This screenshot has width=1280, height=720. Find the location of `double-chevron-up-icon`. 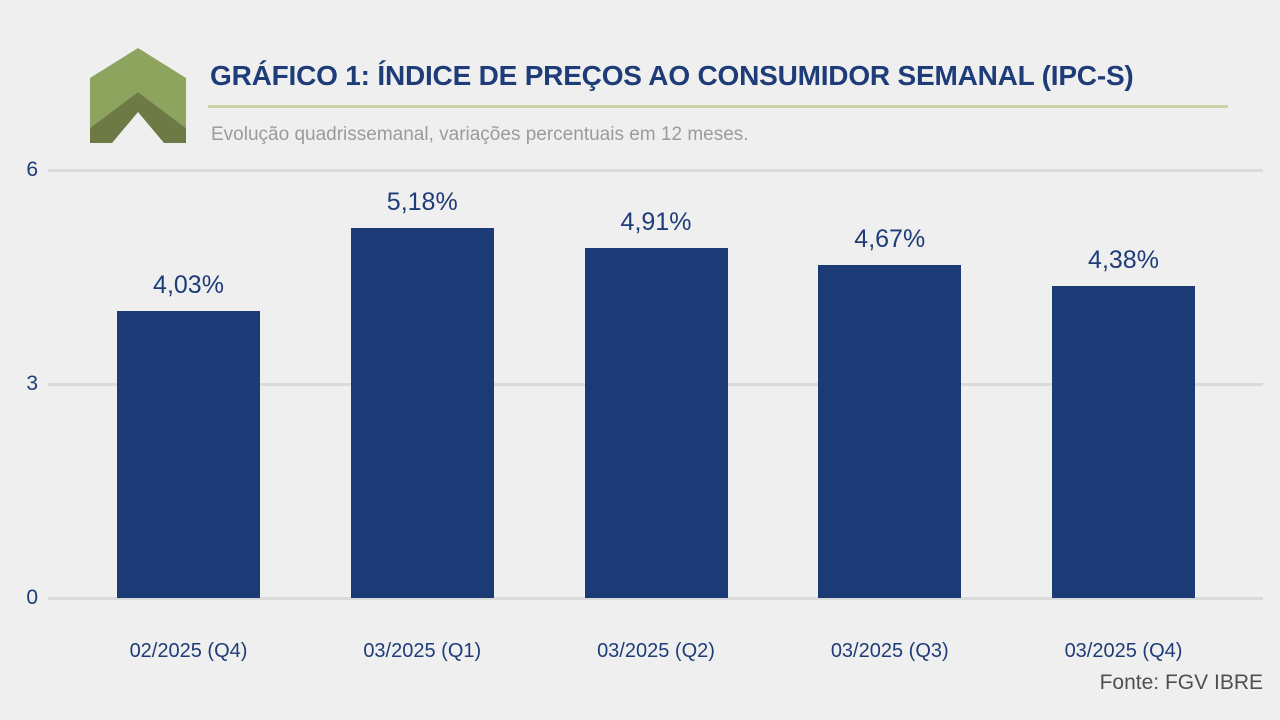

double-chevron-up-icon is located at coordinates (138, 95).